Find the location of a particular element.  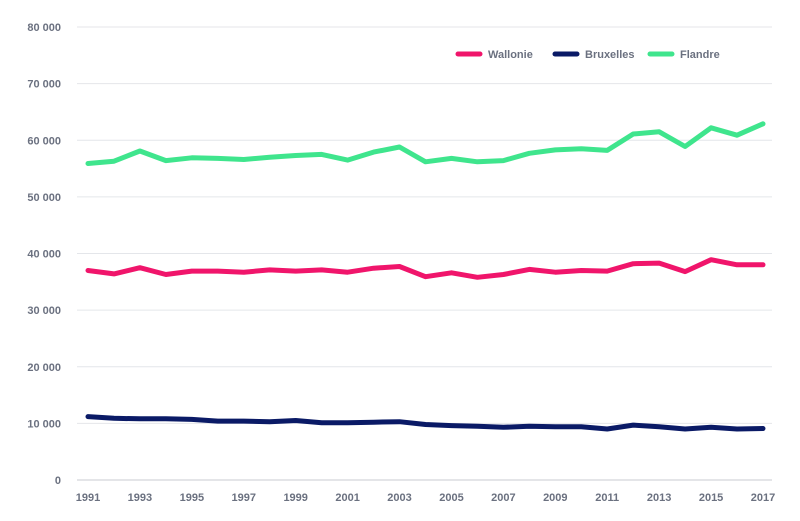

y-tick-label: 20 000 is located at coordinates (44, 368).